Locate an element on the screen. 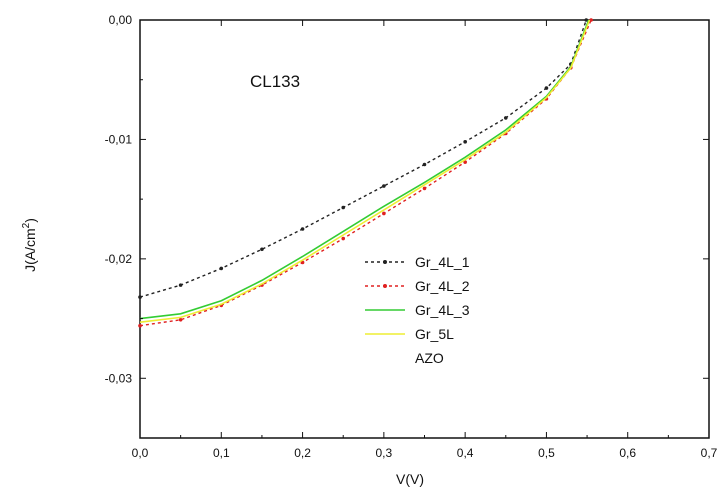  y-tick-label: 0,00 is located at coordinates (121, 20).